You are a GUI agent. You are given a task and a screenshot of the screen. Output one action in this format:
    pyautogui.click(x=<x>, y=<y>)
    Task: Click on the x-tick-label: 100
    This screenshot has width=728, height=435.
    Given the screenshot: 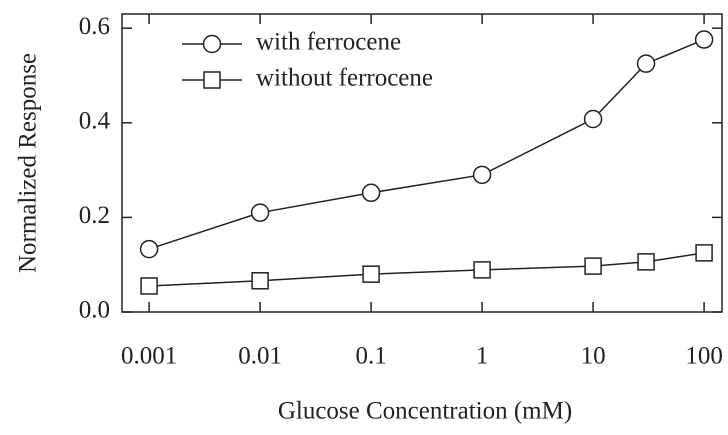 What is the action you would take?
    pyautogui.click(x=704, y=356)
    